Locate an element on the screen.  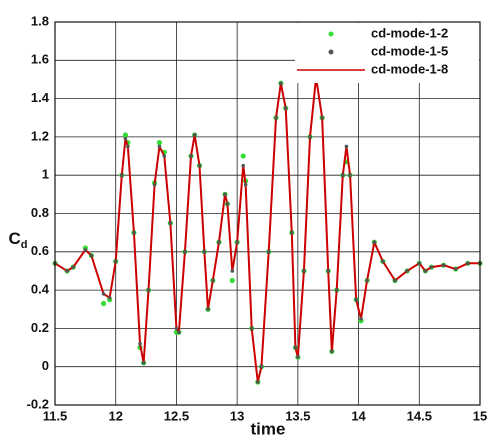
legend: cd-mode-1-2 cd-mode-1-5 cd-mode-1-8 is located at coordinates (387, 53).